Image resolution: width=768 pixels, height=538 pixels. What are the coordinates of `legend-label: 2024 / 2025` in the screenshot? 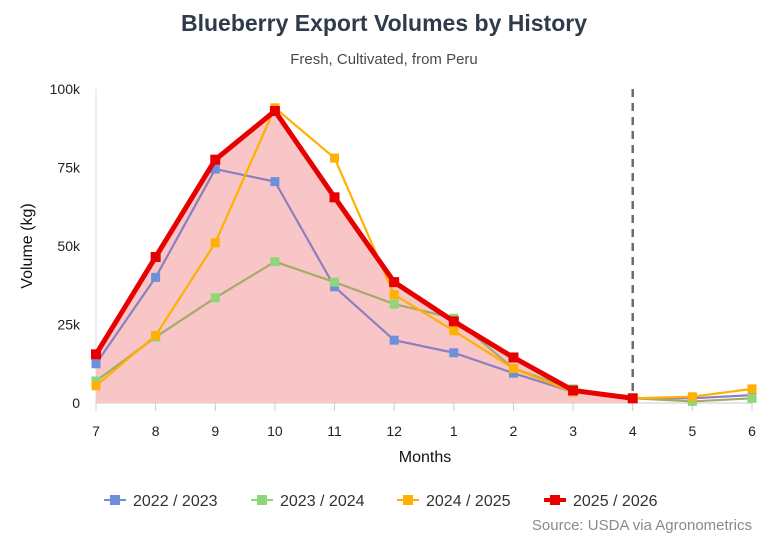 It's located at (468, 501).